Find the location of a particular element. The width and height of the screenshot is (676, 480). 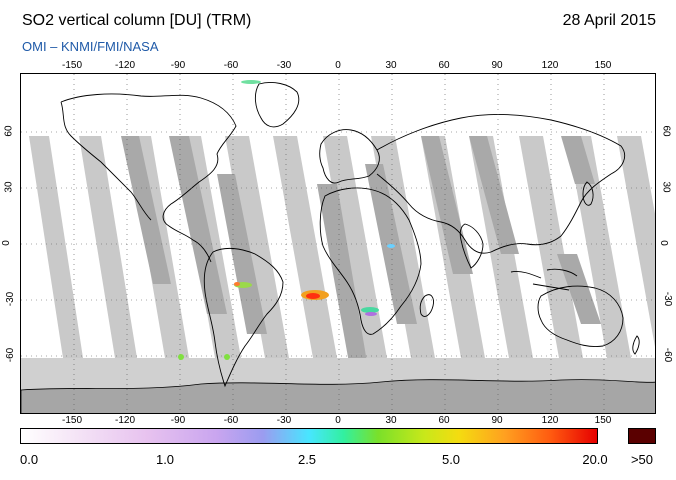

australia-coast is located at coordinates (580, 316).